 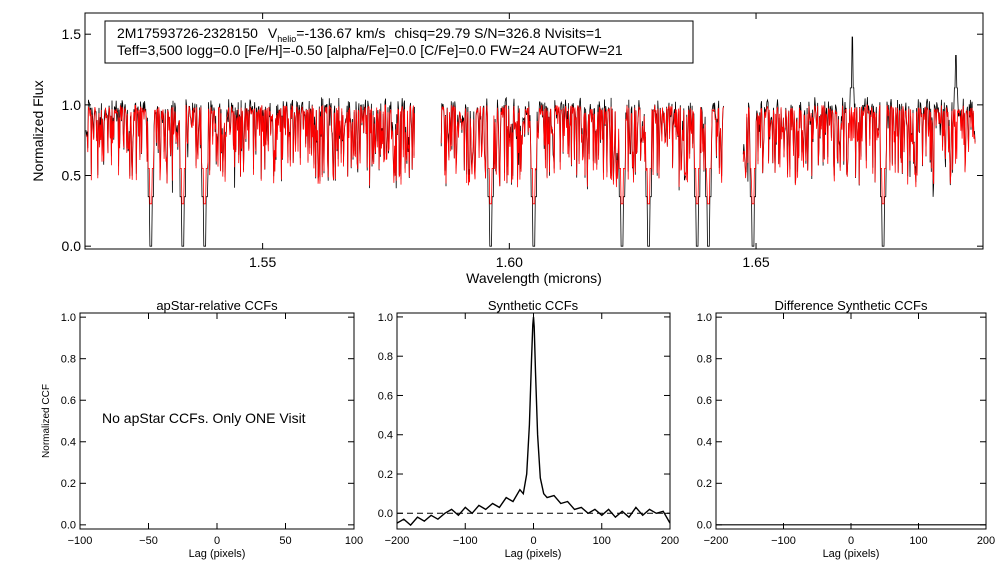 I want to click on synthetic-ccf-axes: −200 −100 0 100 200 0.0 0.2 0.4 0.6 0.8 1.0, so click(x=528, y=429).